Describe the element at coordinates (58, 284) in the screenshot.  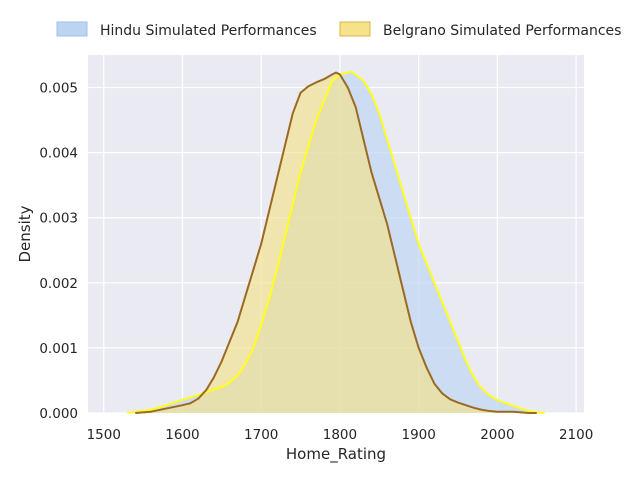
I see `y-tick-label: 0.002` at that location.